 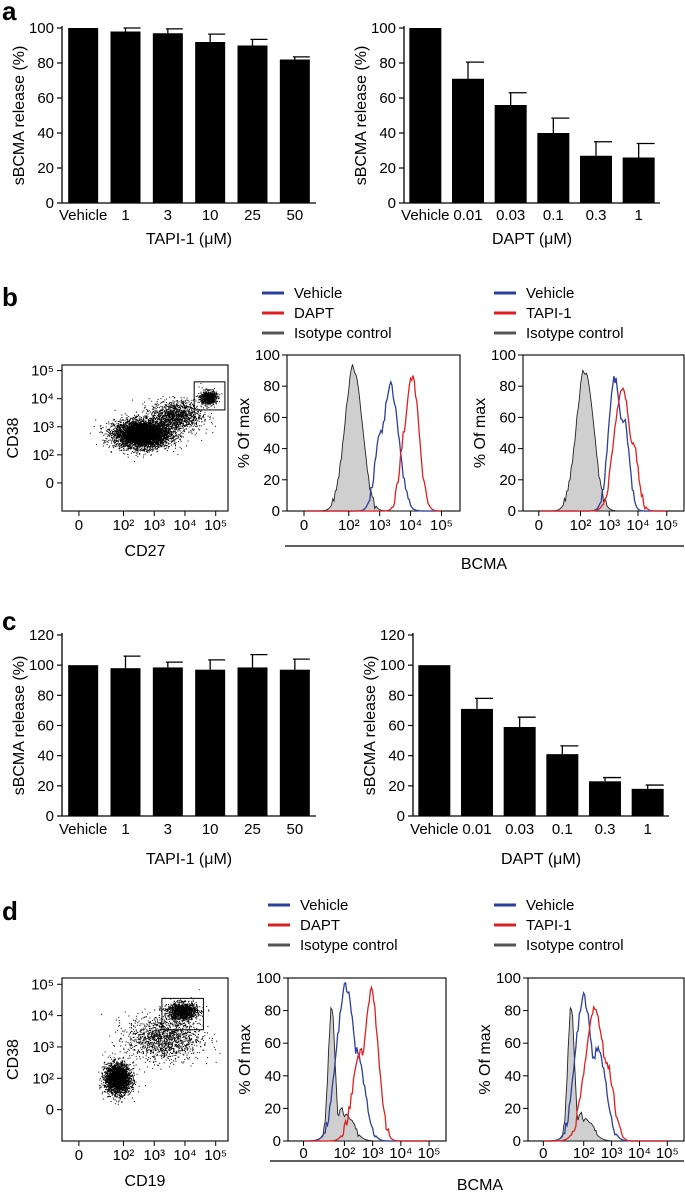 What do you see at coordinates (125, 117) in the screenshot?
I see `bar` at bounding box center [125, 117].